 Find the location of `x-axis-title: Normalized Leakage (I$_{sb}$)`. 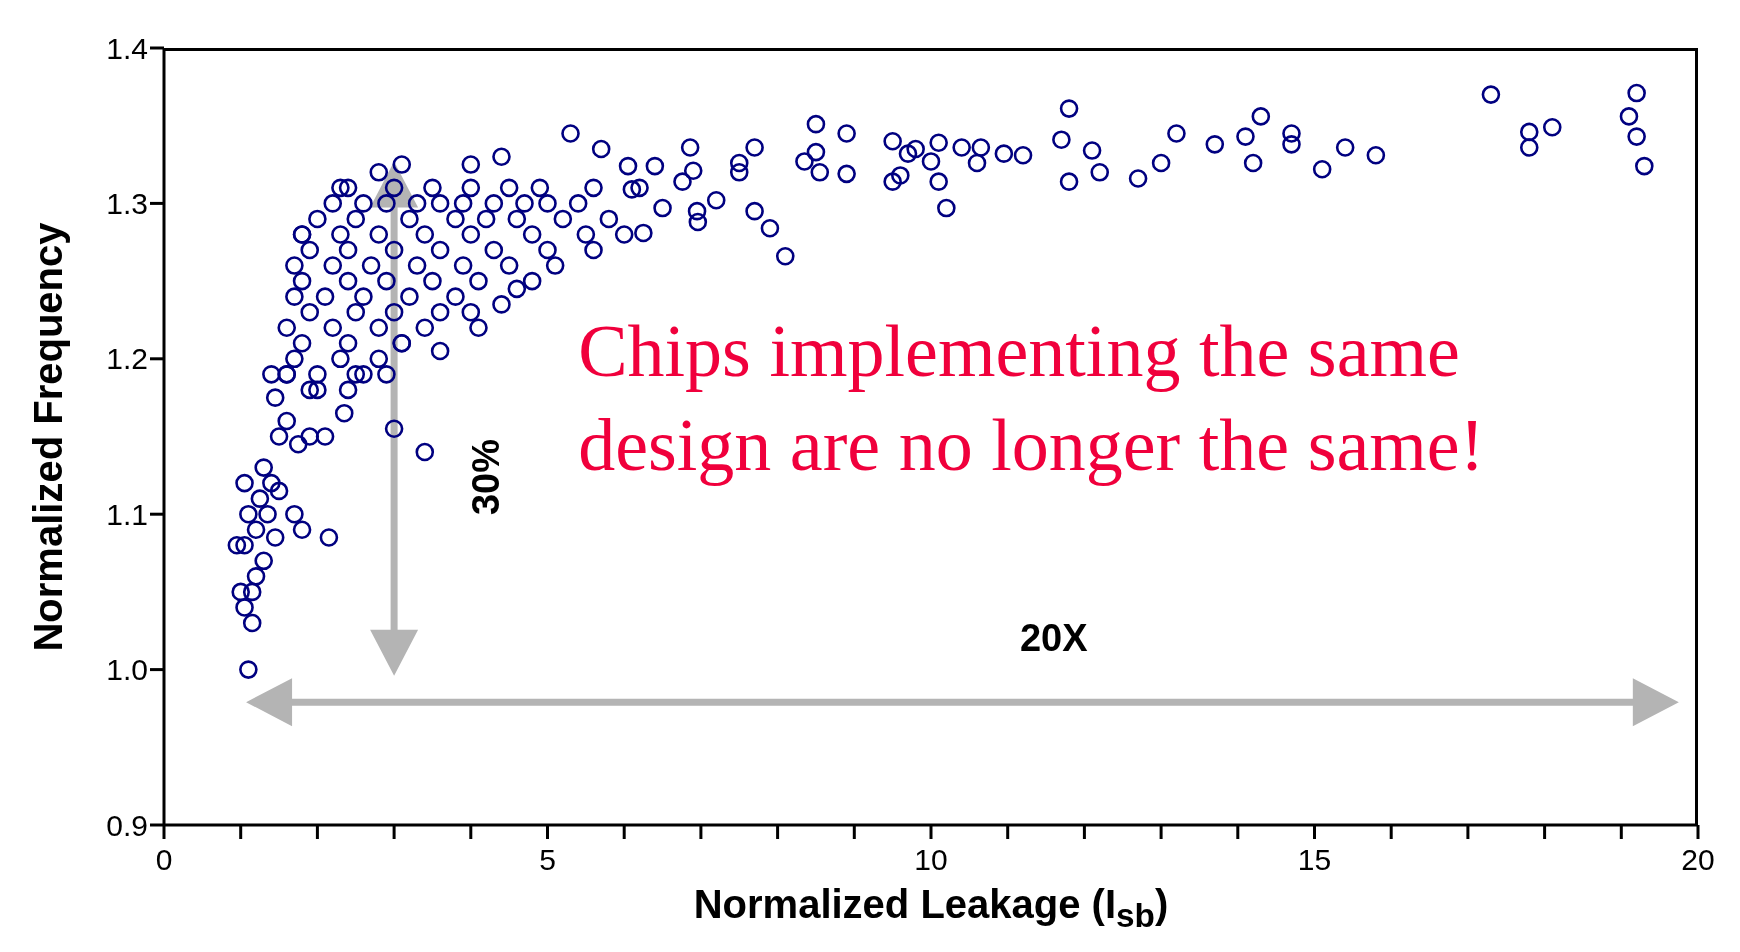

x-axis-title: Normalized Leakage (I$_{sb}$) is located at coordinates (931, 908).